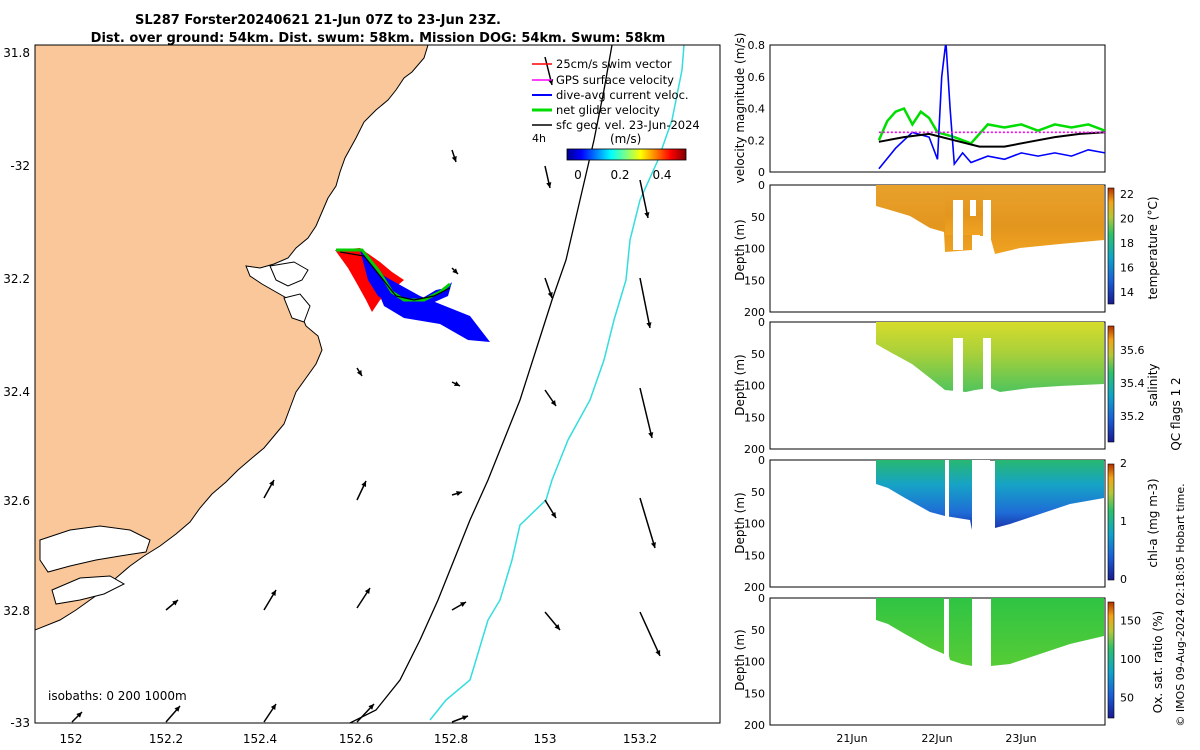 The image size is (1200, 750). I want to click on colorbar-tick: 50, so click(1127, 698).